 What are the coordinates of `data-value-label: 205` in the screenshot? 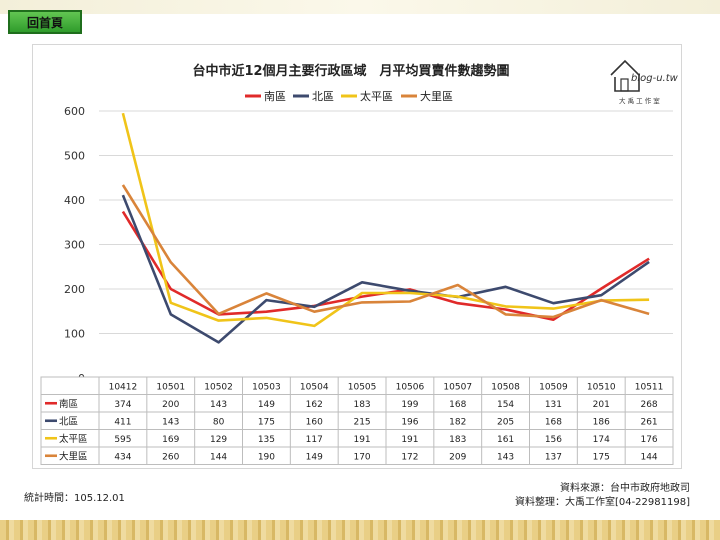 It's located at (505, 423).